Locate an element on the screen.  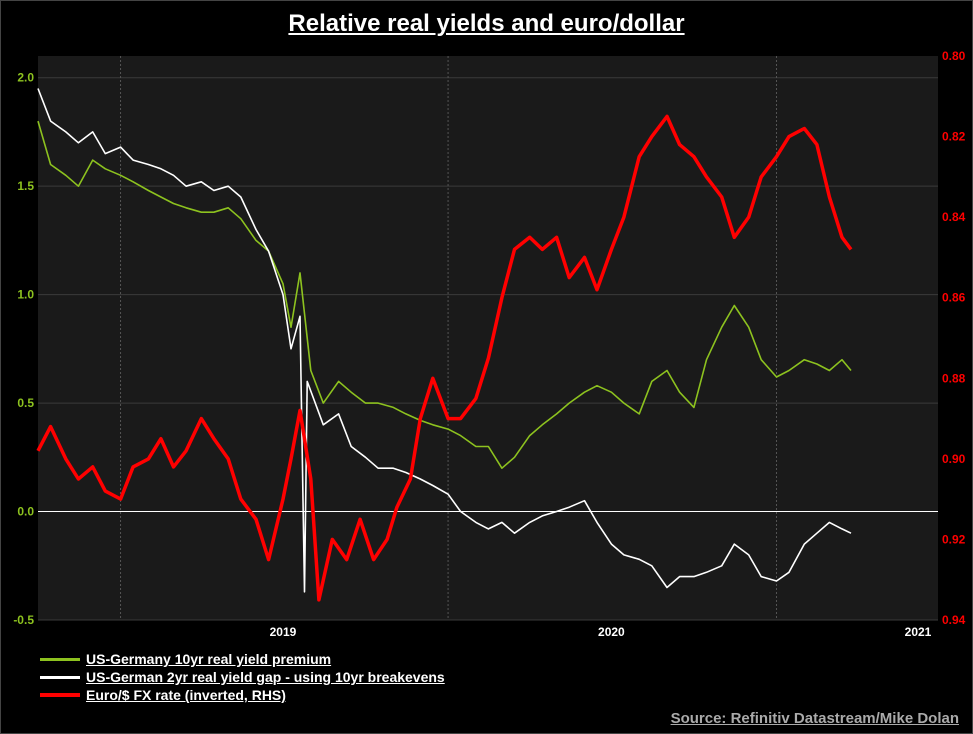
x-tick-label: 2020 is located at coordinates (611, 632).